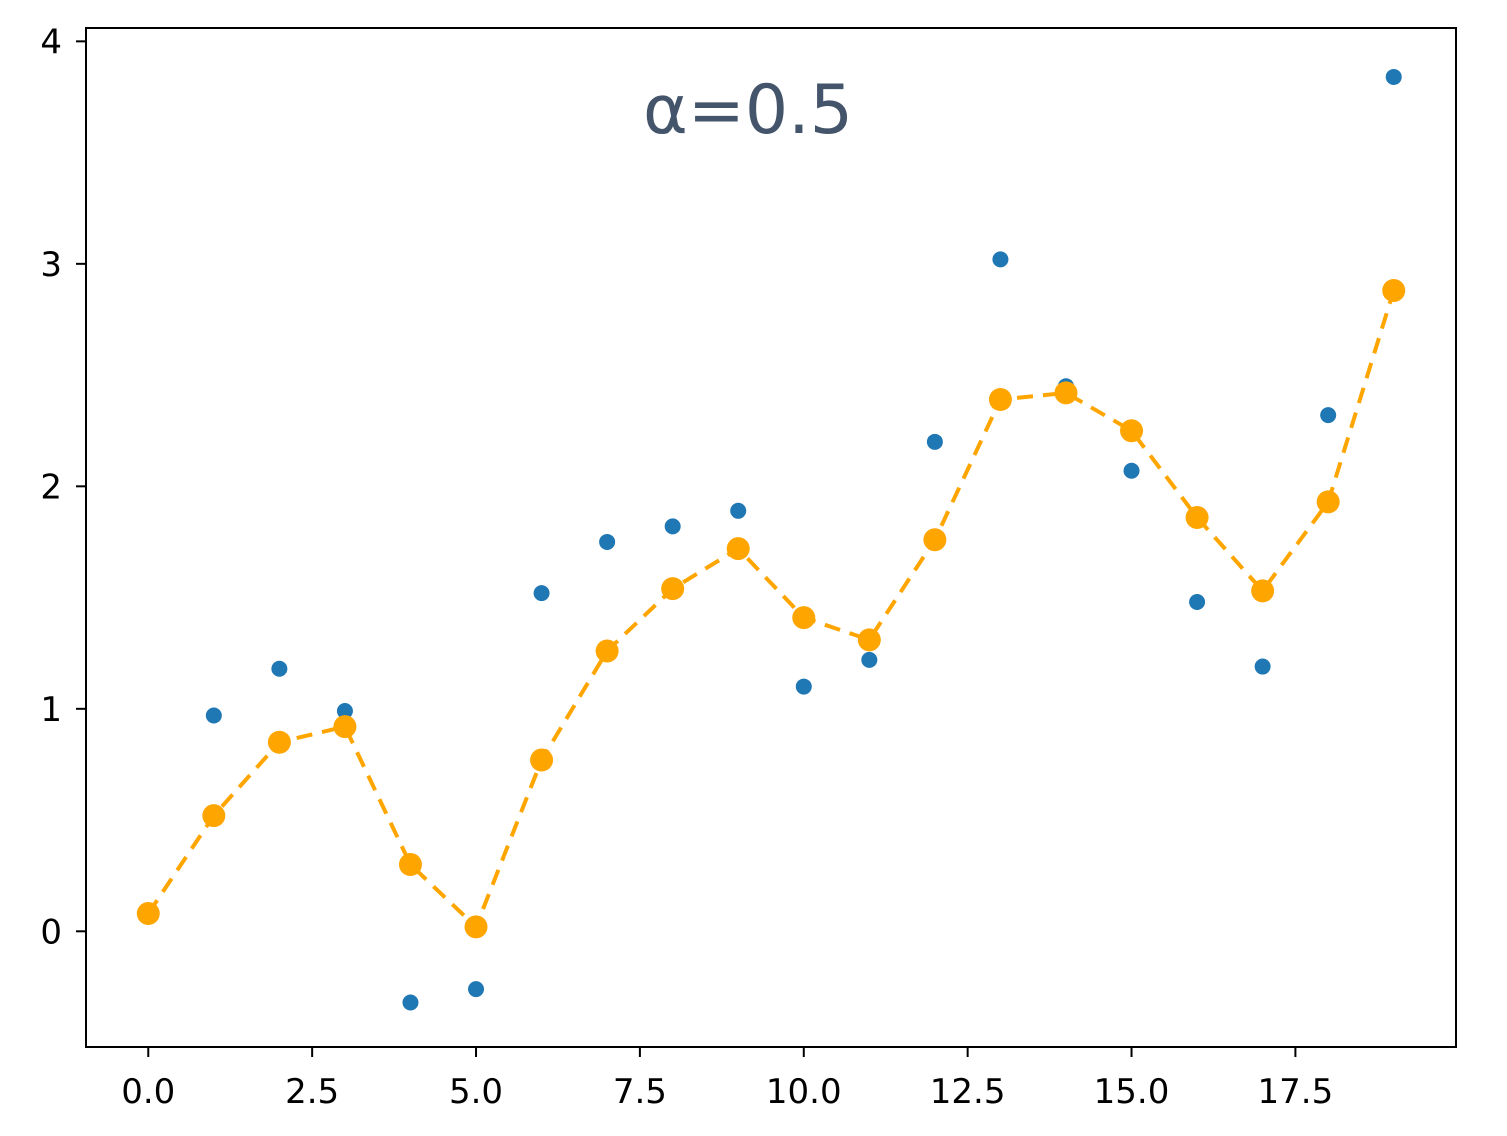  I want to click on y-tick-label: 0, so click(51, 932).